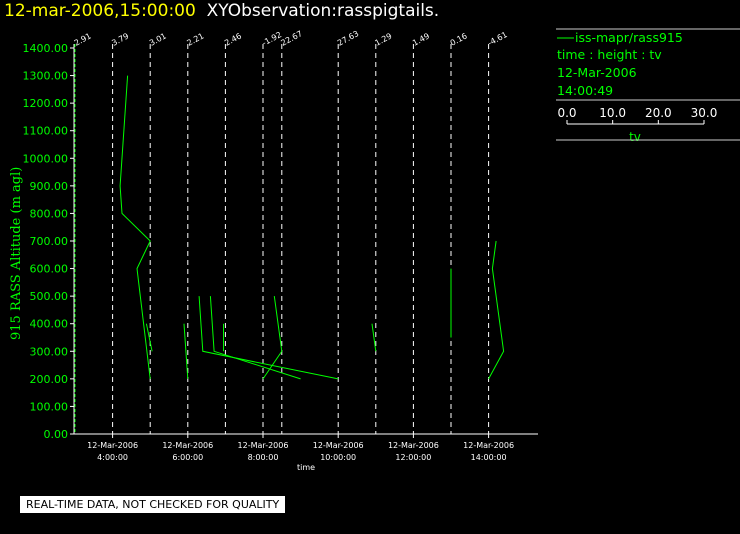  Describe the element at coordinates (597, 72) in the screenshot. I see `legend-date: 12-Mar-2006` at that location.